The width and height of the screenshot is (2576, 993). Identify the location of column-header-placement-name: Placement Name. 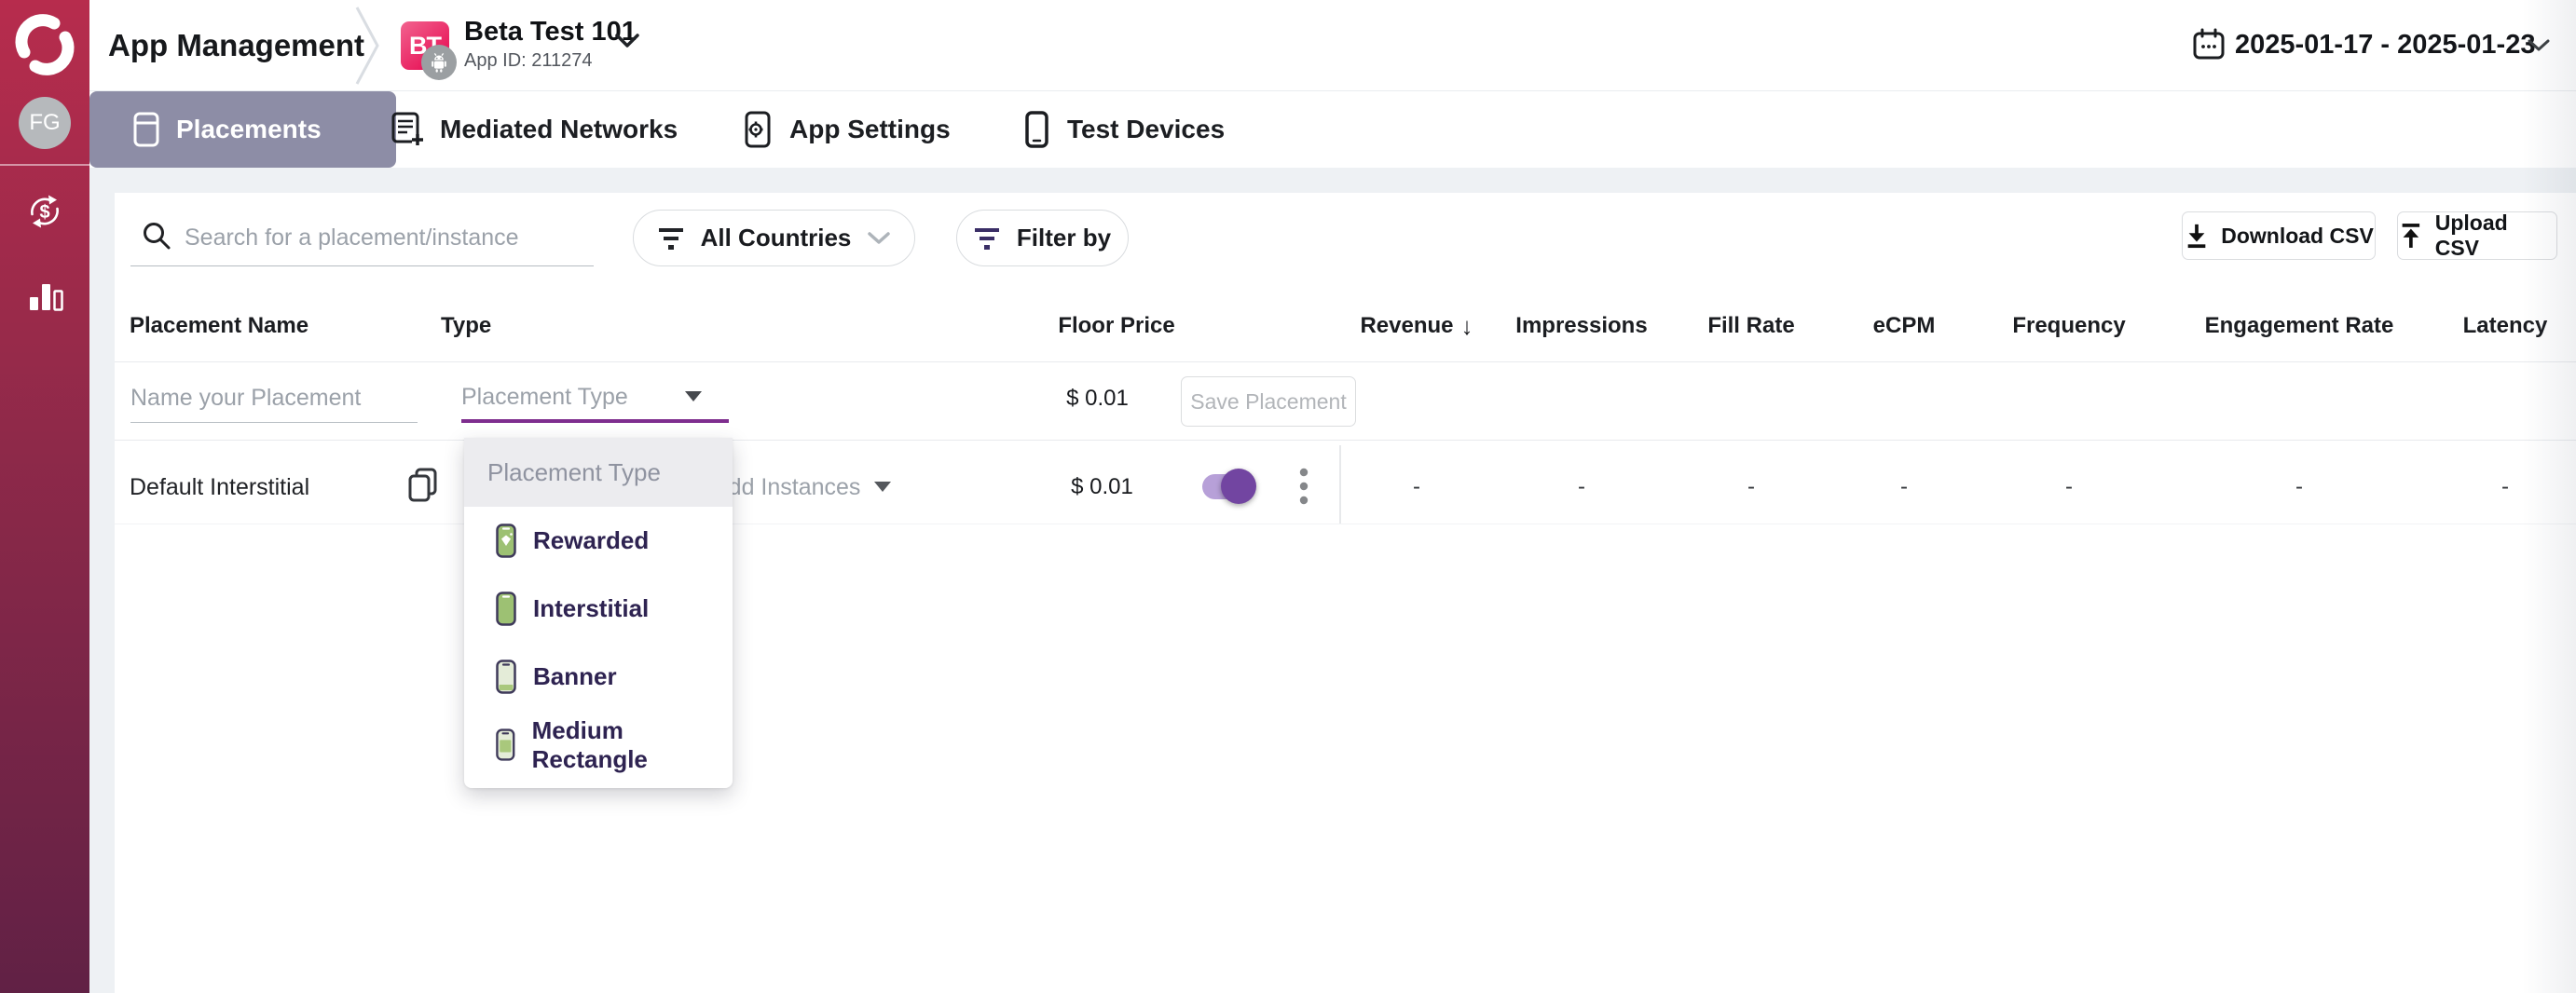
(219, 325).